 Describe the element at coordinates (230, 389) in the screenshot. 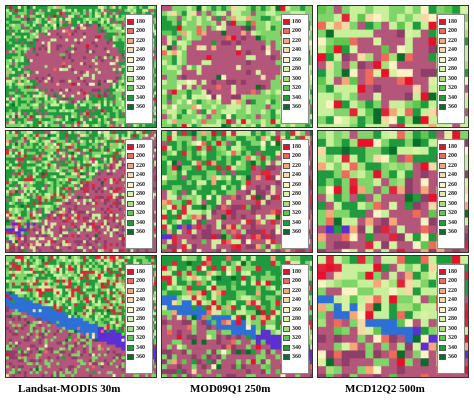

I see `caption-column-2: MOD09Q1 250m` at that location.